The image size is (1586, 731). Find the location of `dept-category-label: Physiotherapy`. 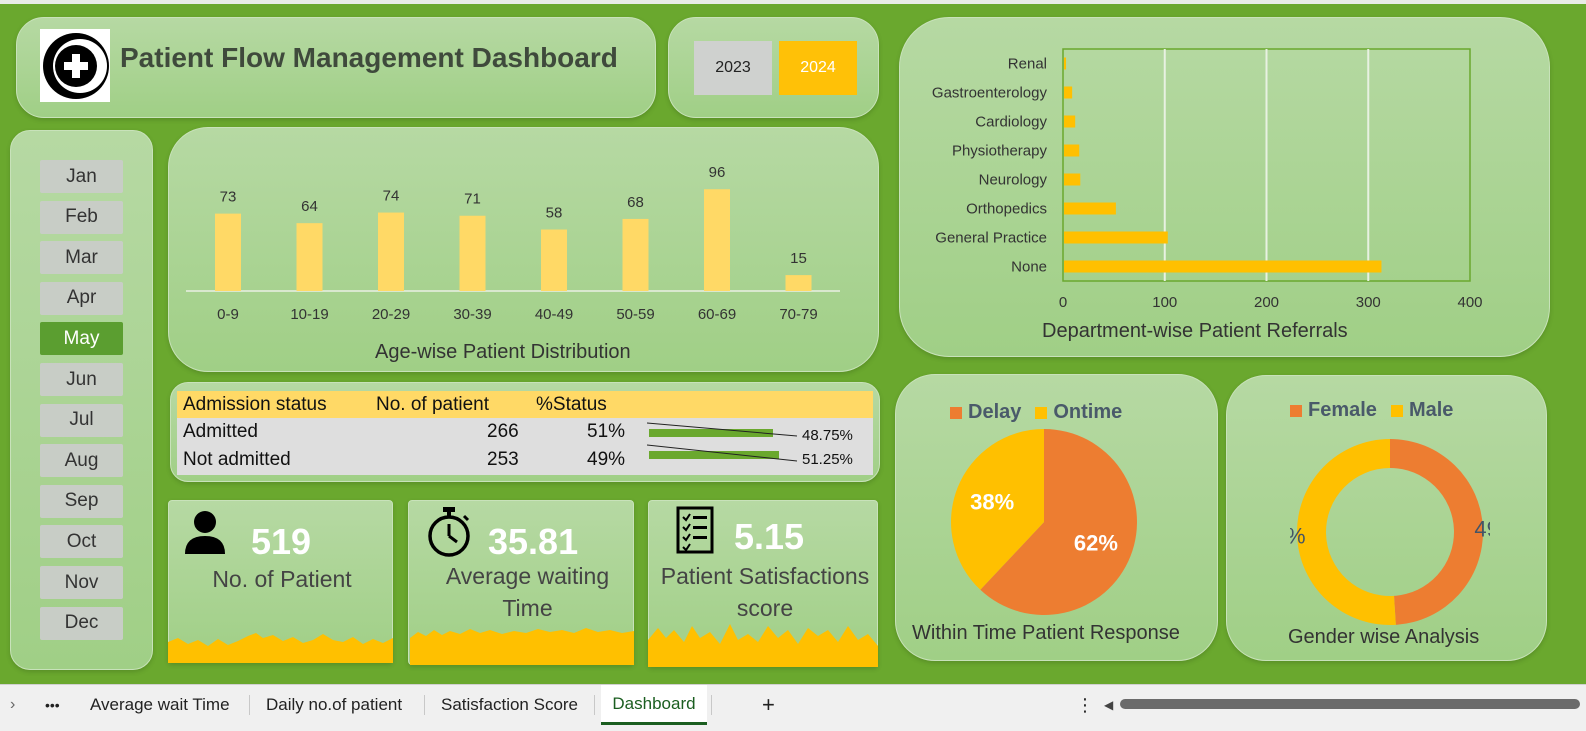

dept-category-label: Physiotherapy is located at coordinates (1000, 151).